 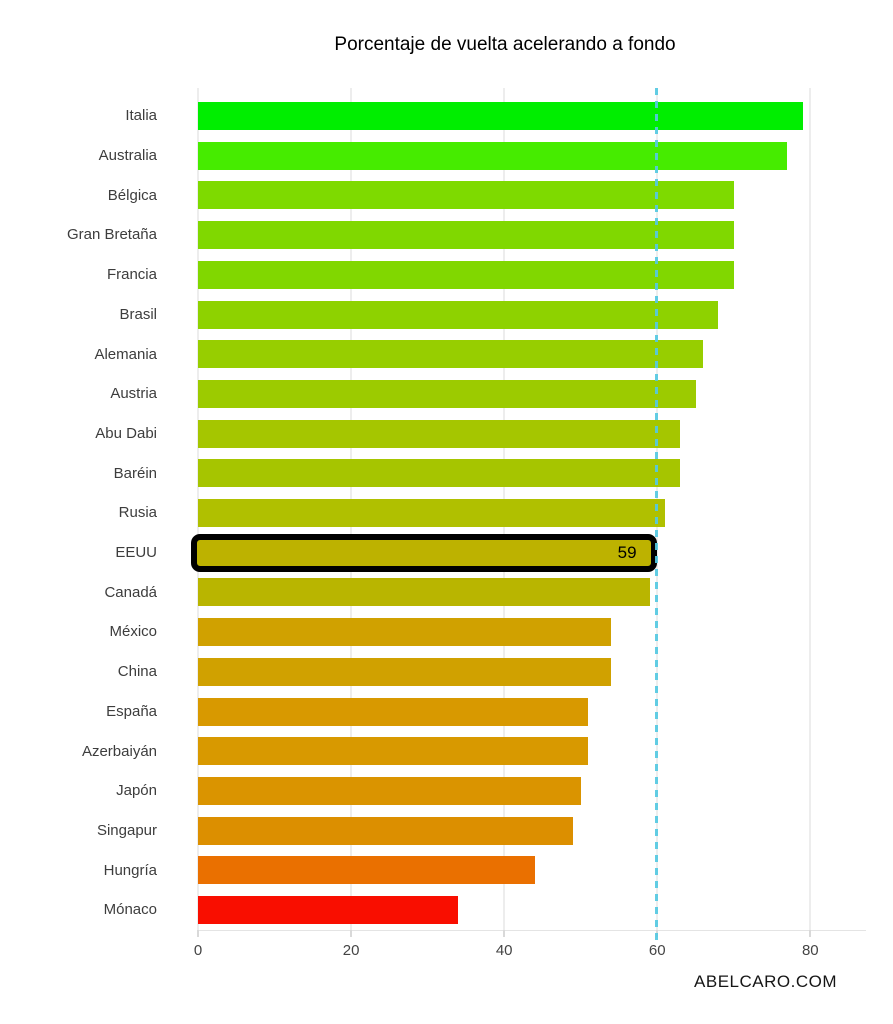 What do you see at coordinates (136, 553) in the screenshot?
I see `category-label: EEUU` at bounding box center [136, 553].